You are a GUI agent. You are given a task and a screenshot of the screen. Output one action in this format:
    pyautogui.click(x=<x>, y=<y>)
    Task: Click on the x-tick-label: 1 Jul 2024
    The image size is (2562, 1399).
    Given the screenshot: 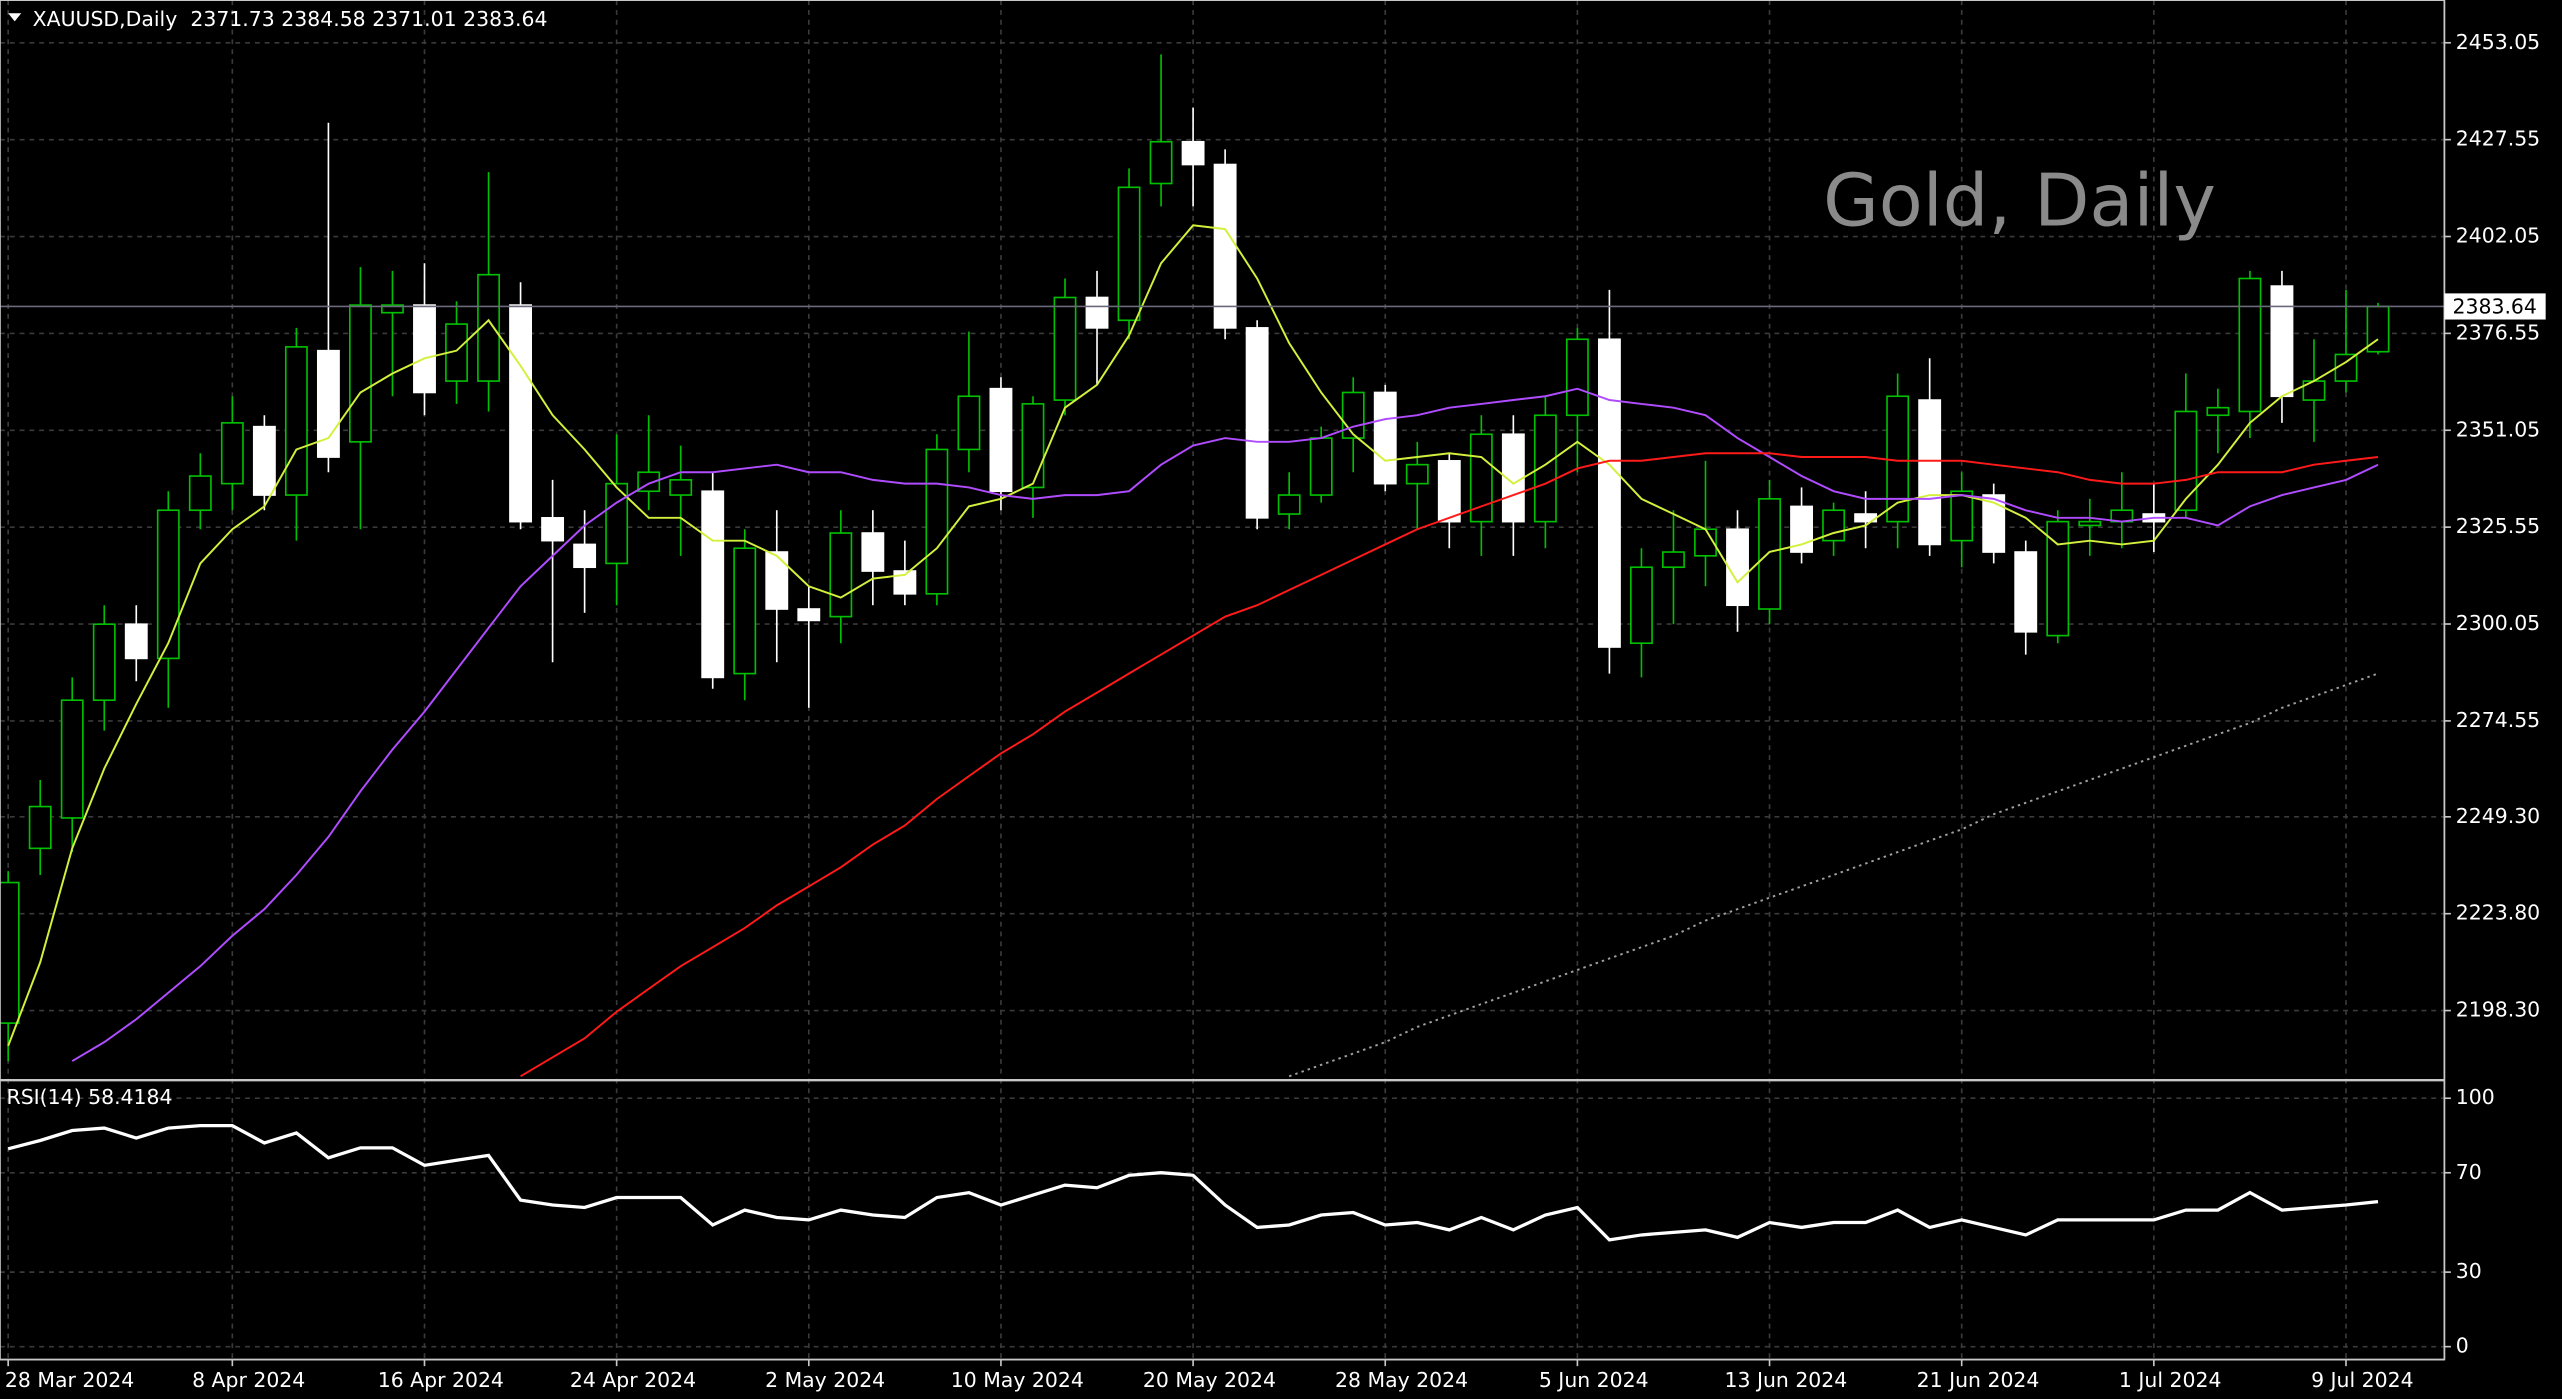 What is the action you would take?
    pyautogui.click(x=2170, y=1380)
    